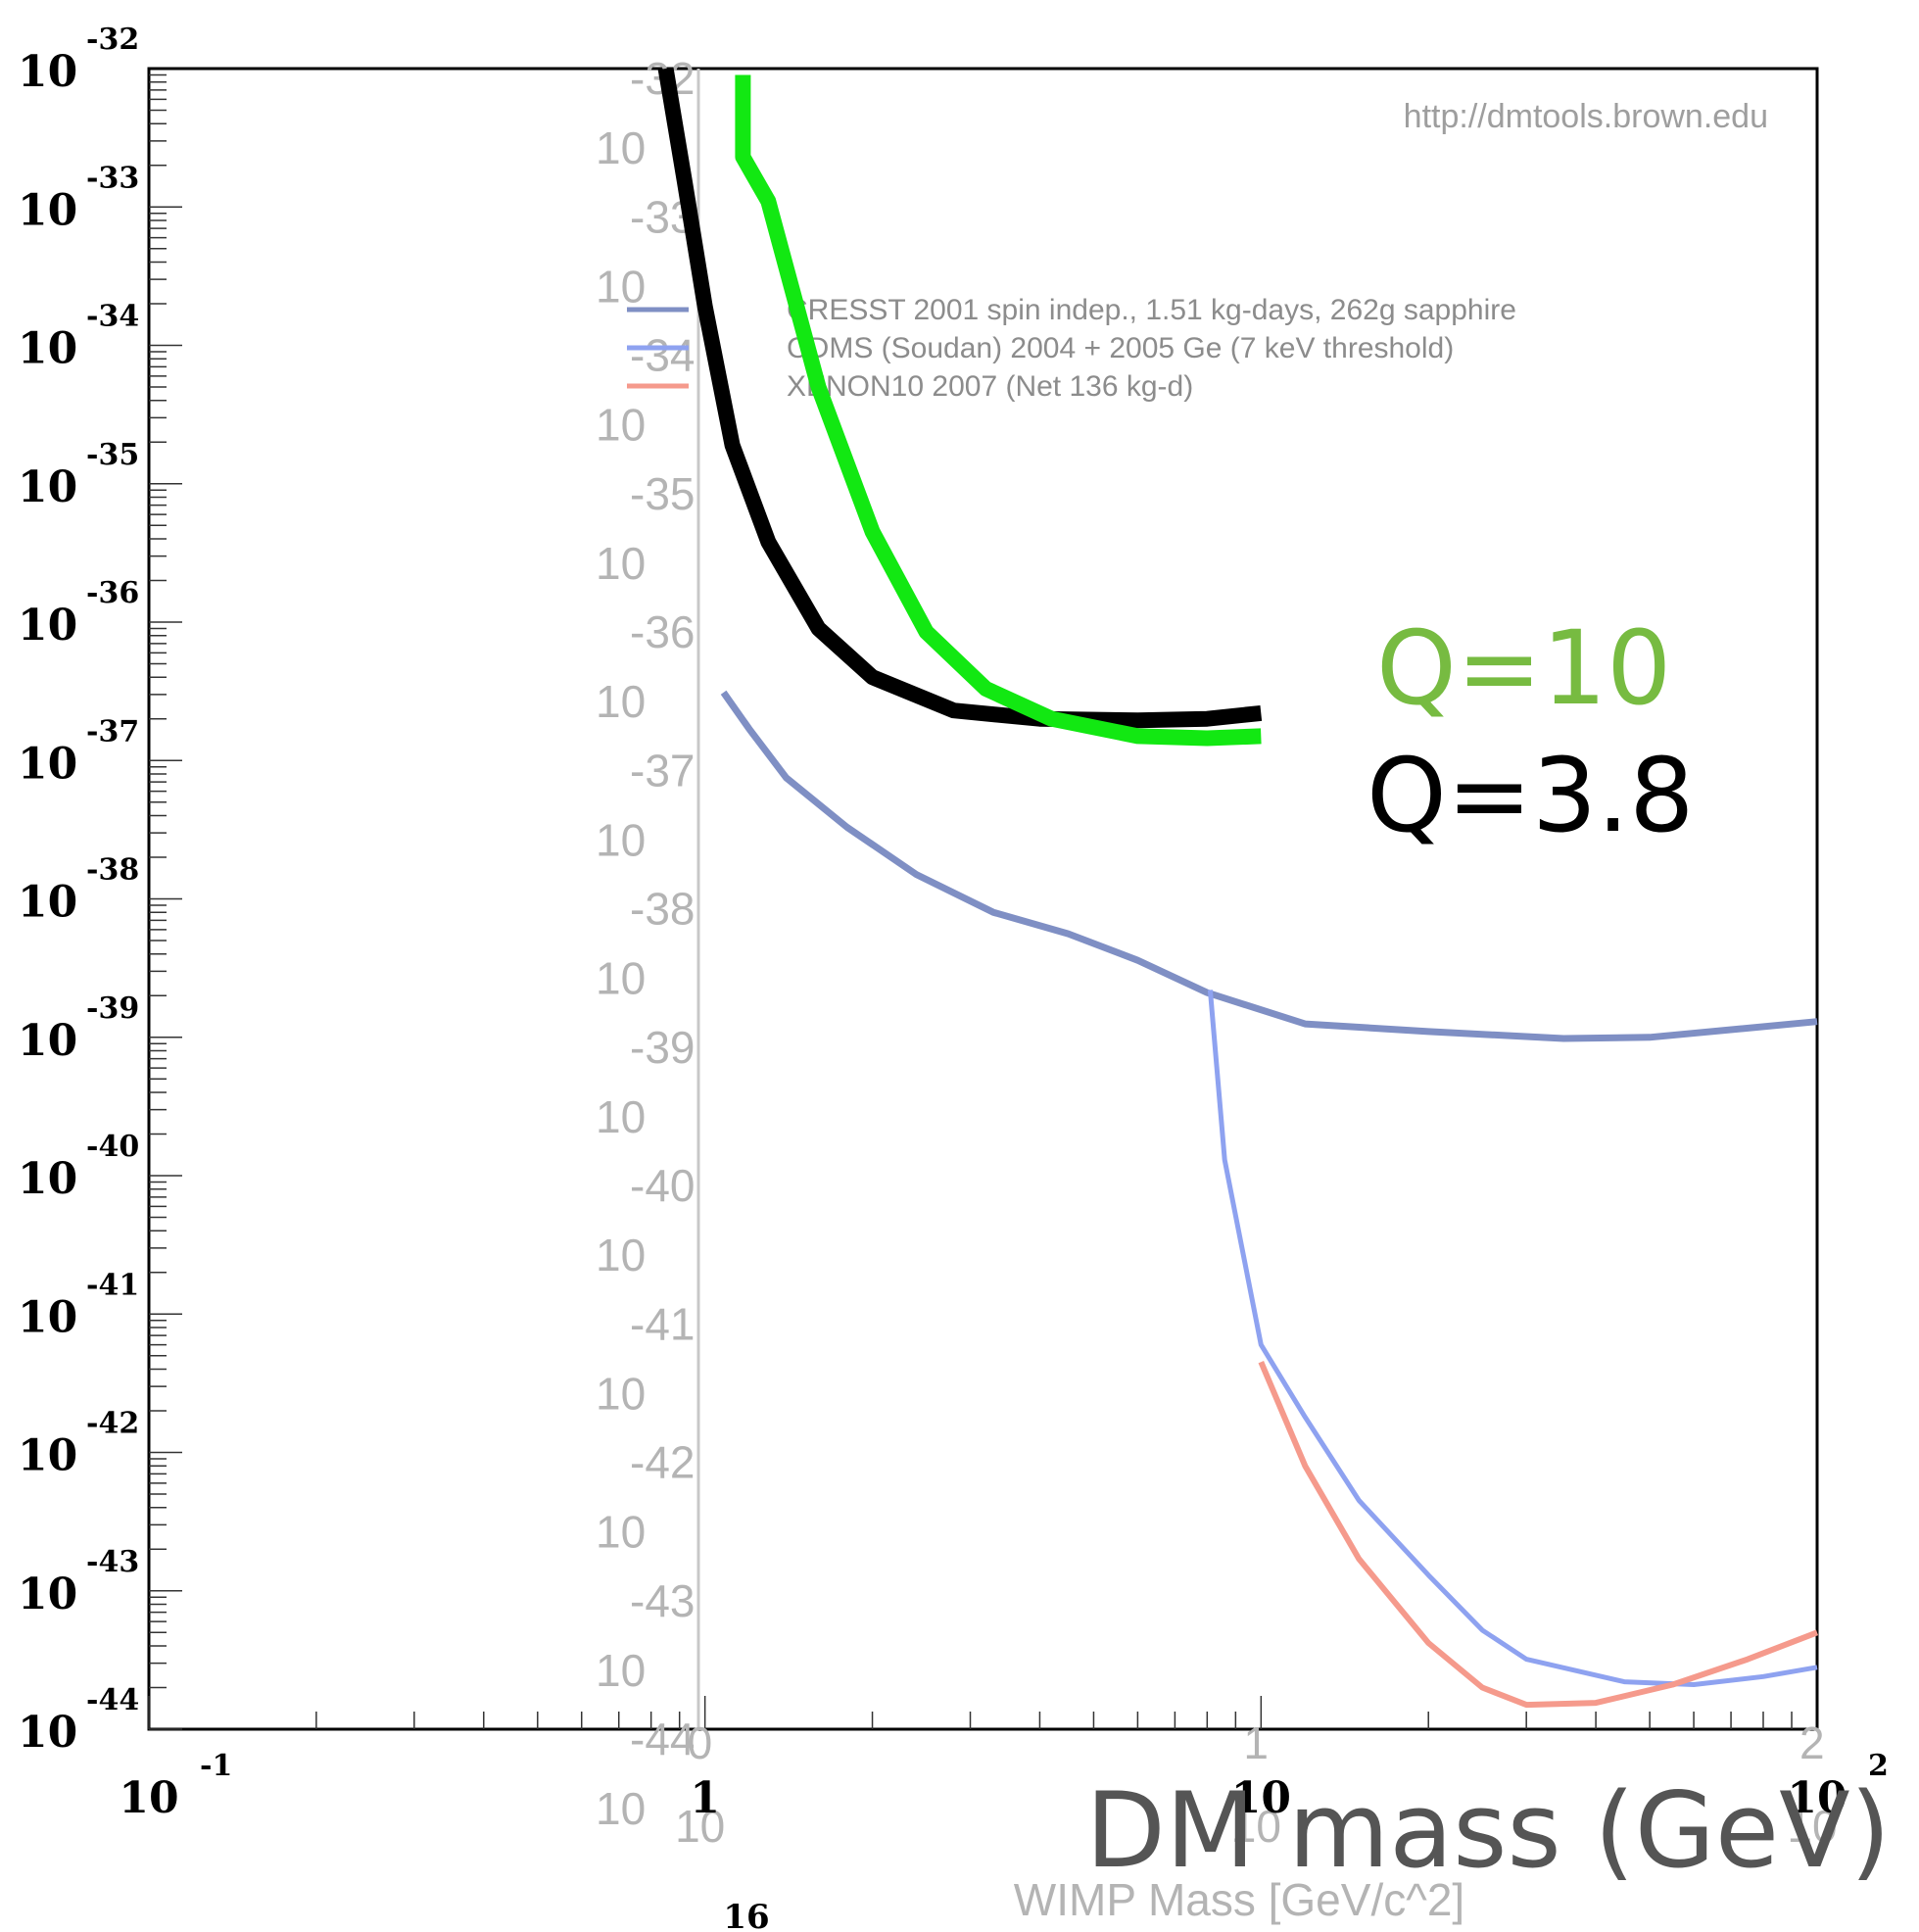 The width and height of the screenshot is (1919, 1932). I want to click on x-axis-title: DM mass (GeV), so click(1488, 1830).